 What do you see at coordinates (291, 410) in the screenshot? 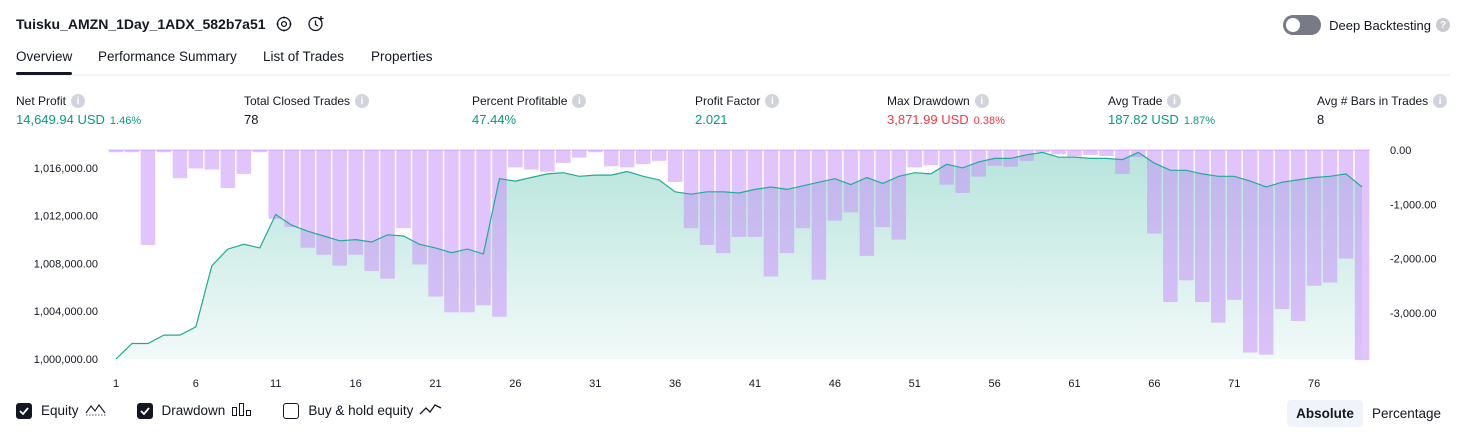
I see `buy-hold-checkbox` at bounding box center [291, 410].